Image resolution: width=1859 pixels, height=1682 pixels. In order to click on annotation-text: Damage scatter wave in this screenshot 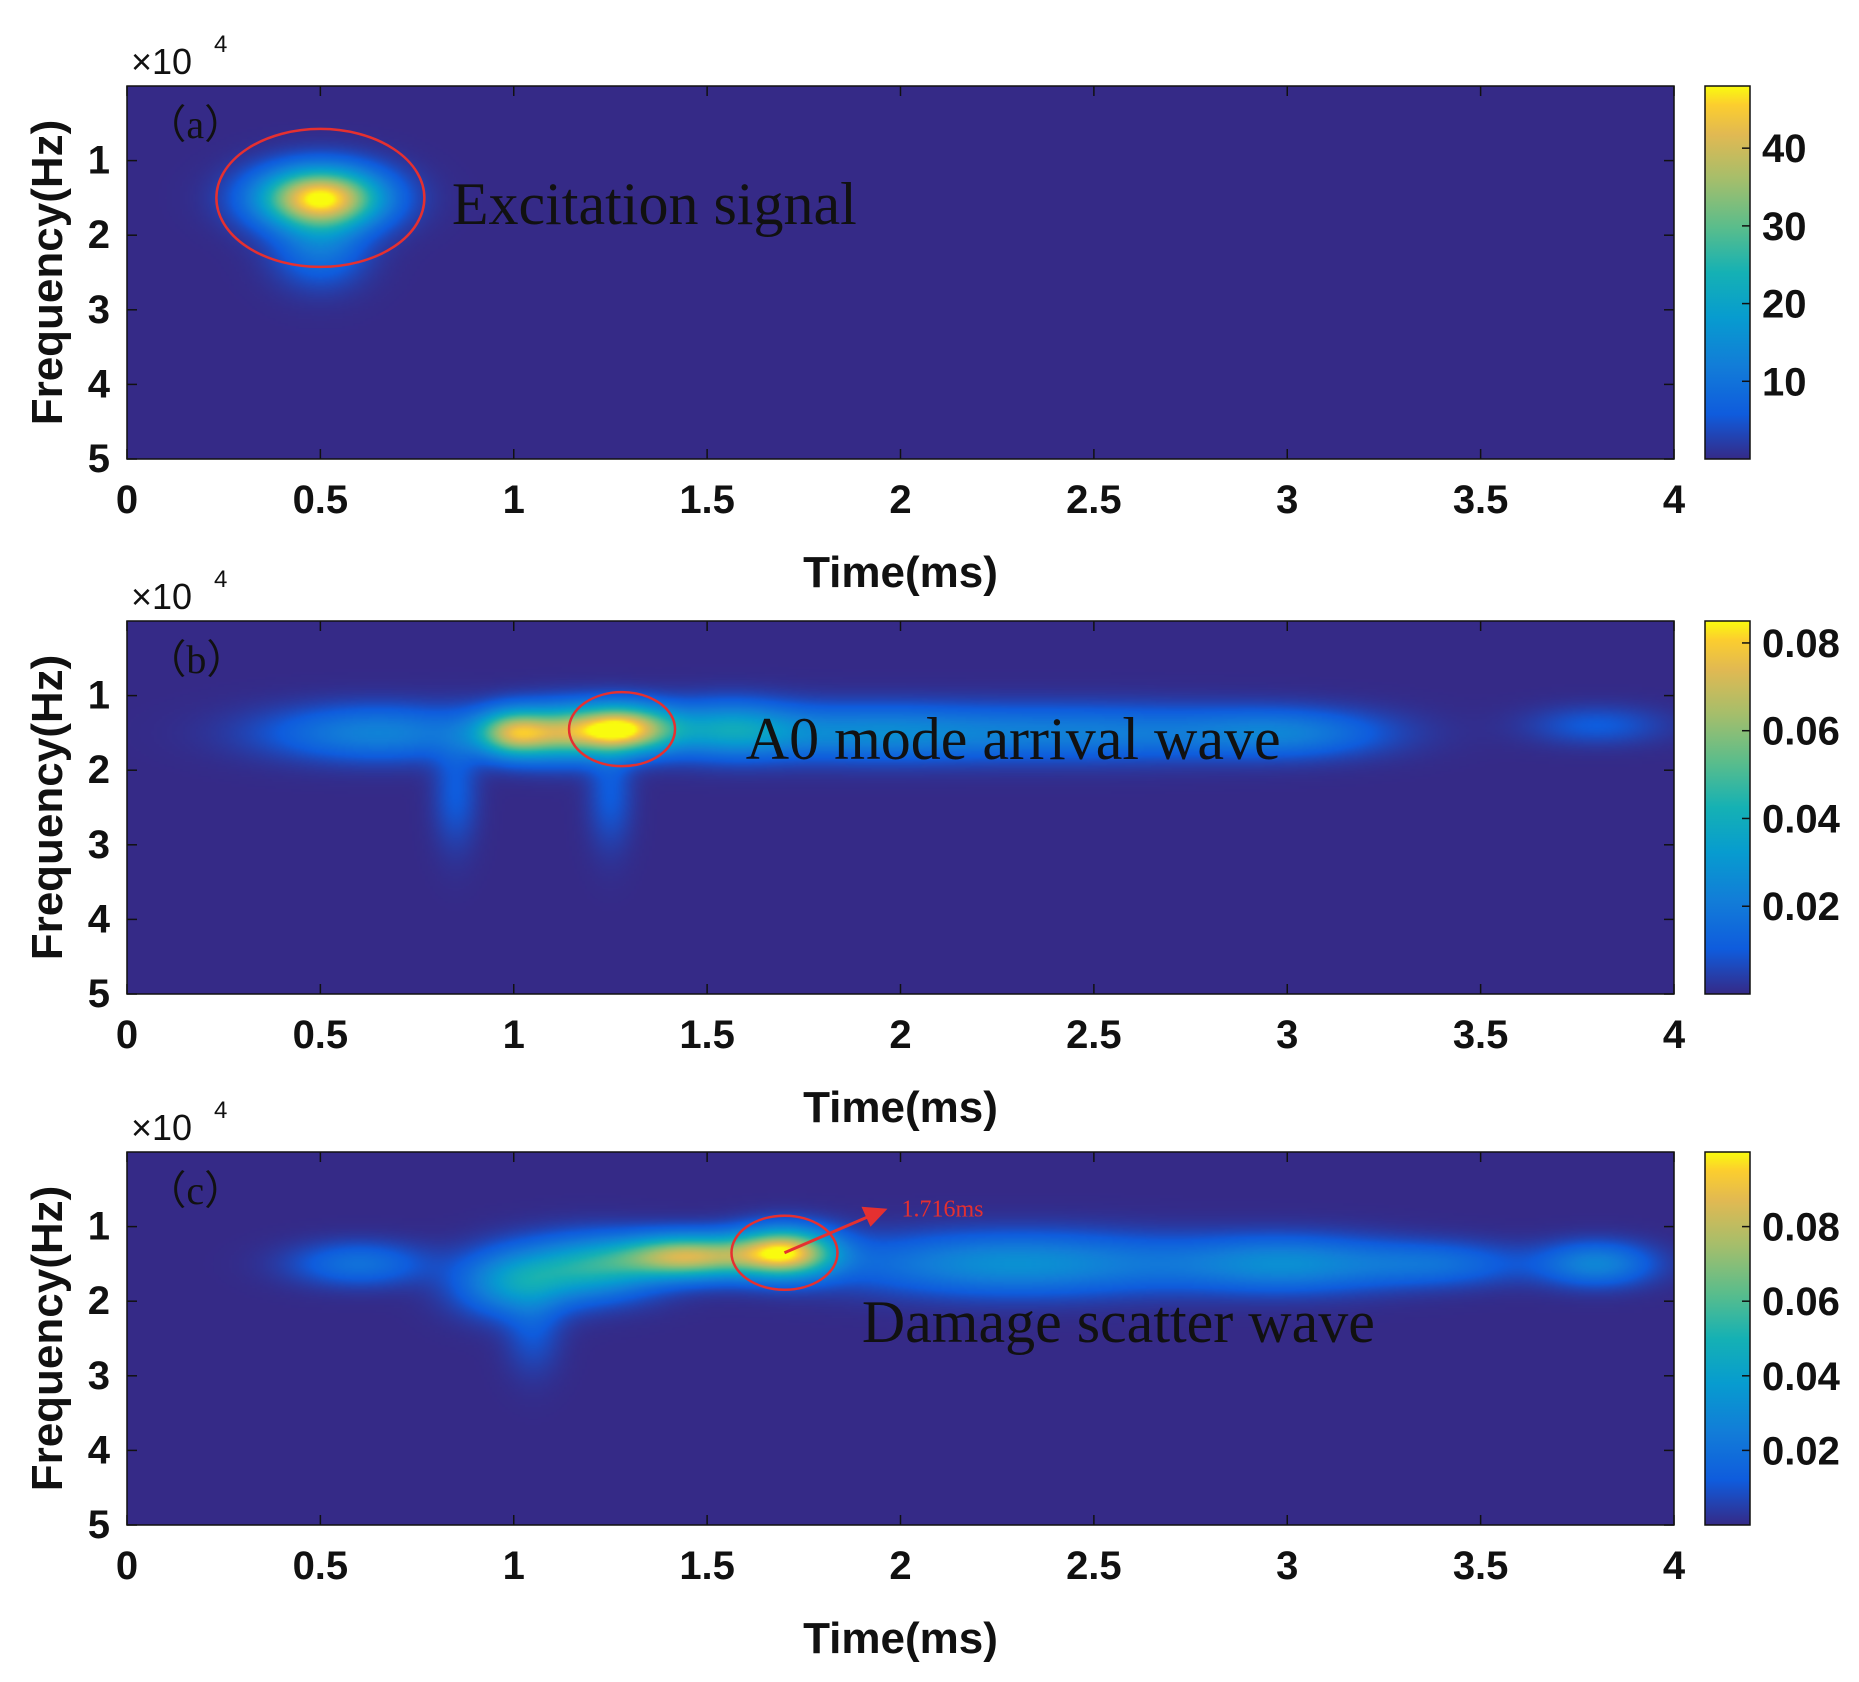, I will do `click(1118, 1322)`.